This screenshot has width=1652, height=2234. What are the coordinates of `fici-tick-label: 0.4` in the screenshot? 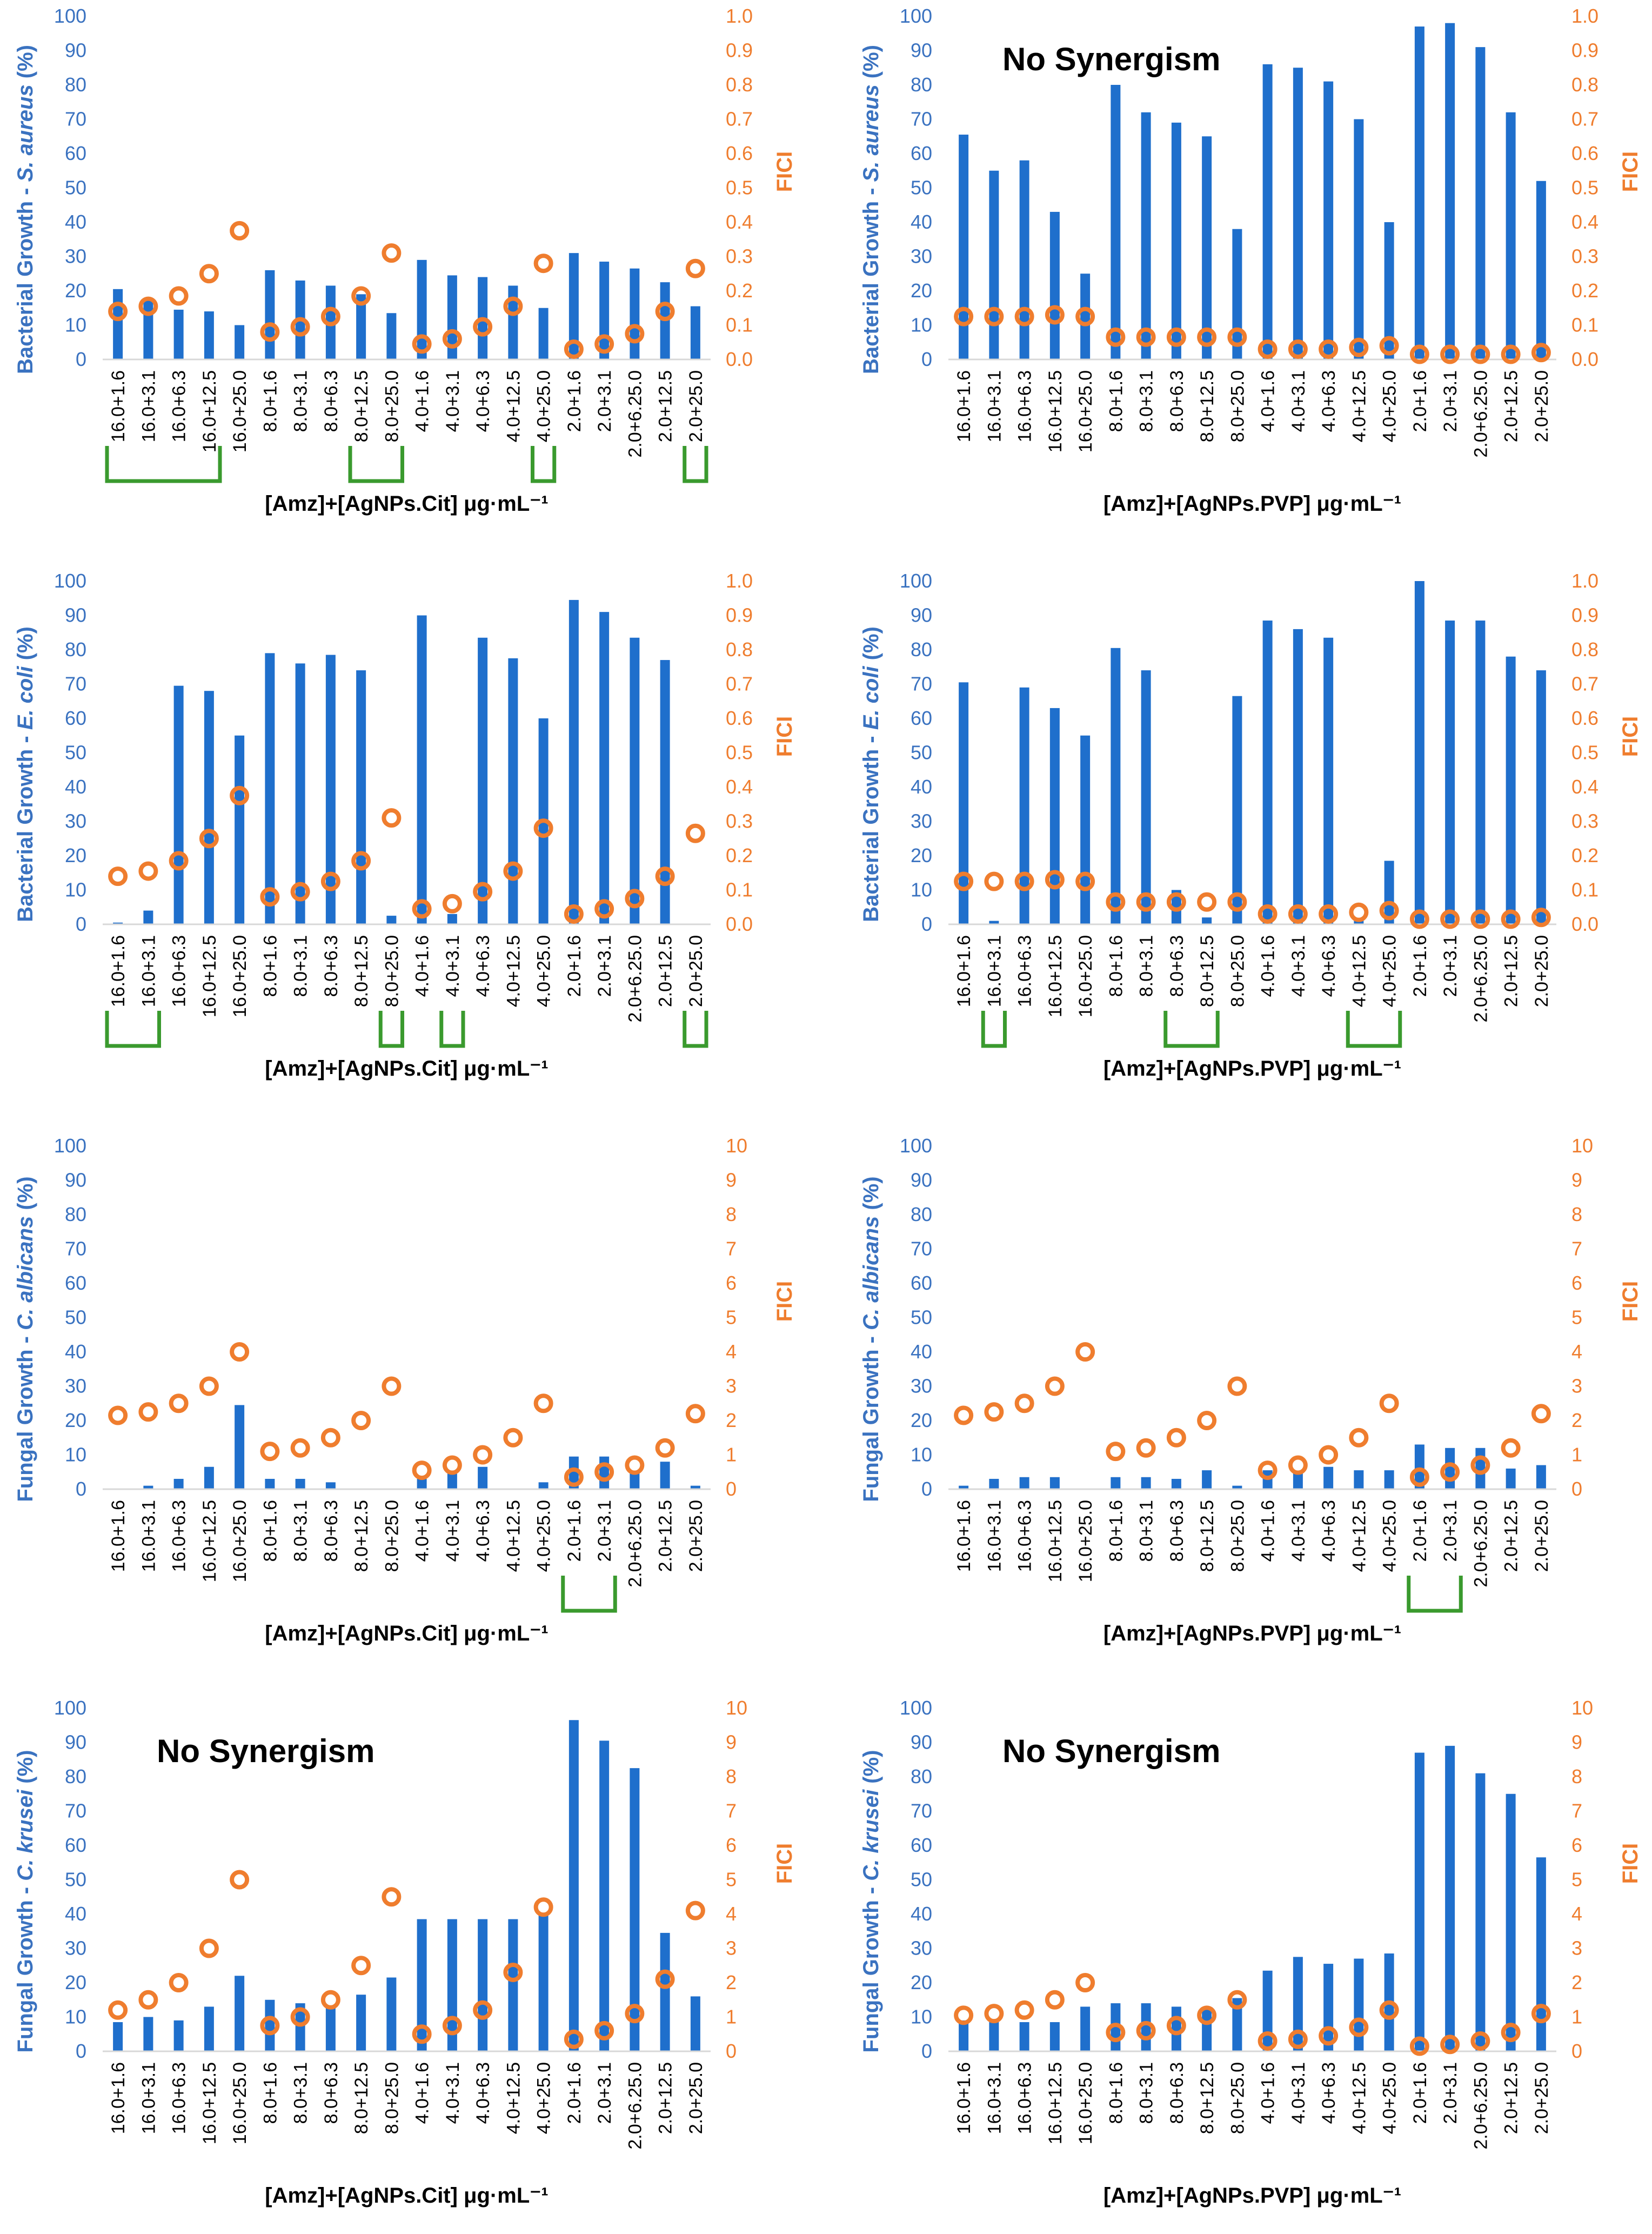 It's located at (1585, 222).